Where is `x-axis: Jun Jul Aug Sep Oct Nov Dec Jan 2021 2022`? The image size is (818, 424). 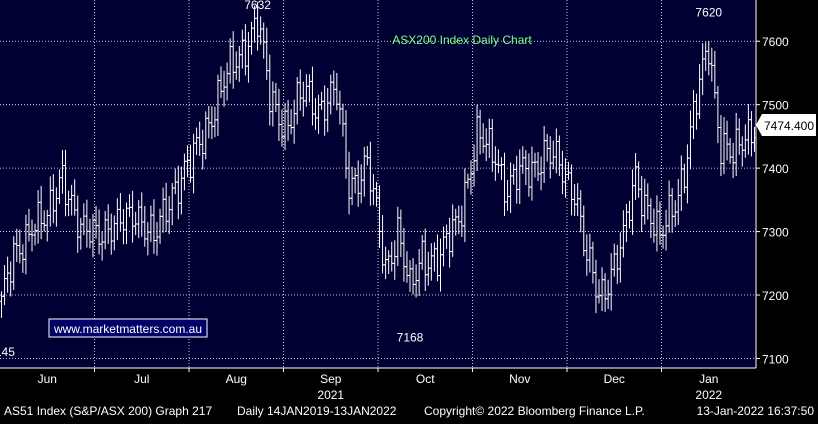 x-axis: Jun Jul Aug Sep Oct Nov Dec Jan 2021 2022 is located at coordinates (378, 384).